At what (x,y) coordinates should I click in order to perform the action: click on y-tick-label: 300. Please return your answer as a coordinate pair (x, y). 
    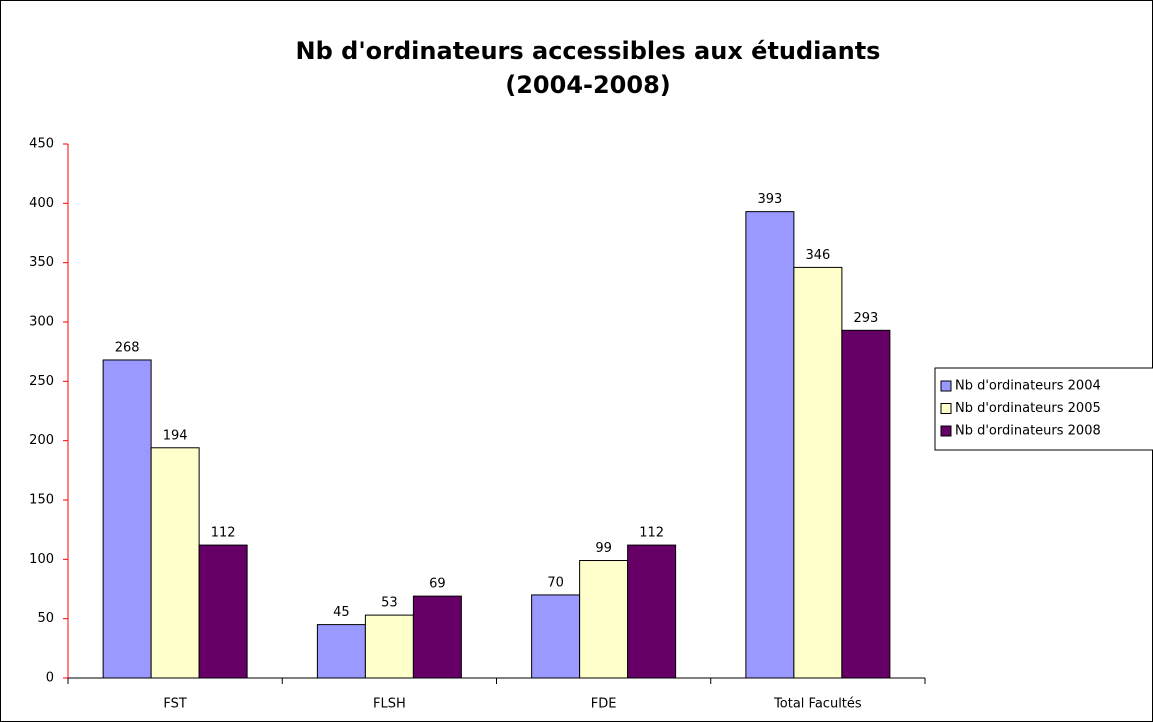
    Looking at the image, I should click on (41, 322).